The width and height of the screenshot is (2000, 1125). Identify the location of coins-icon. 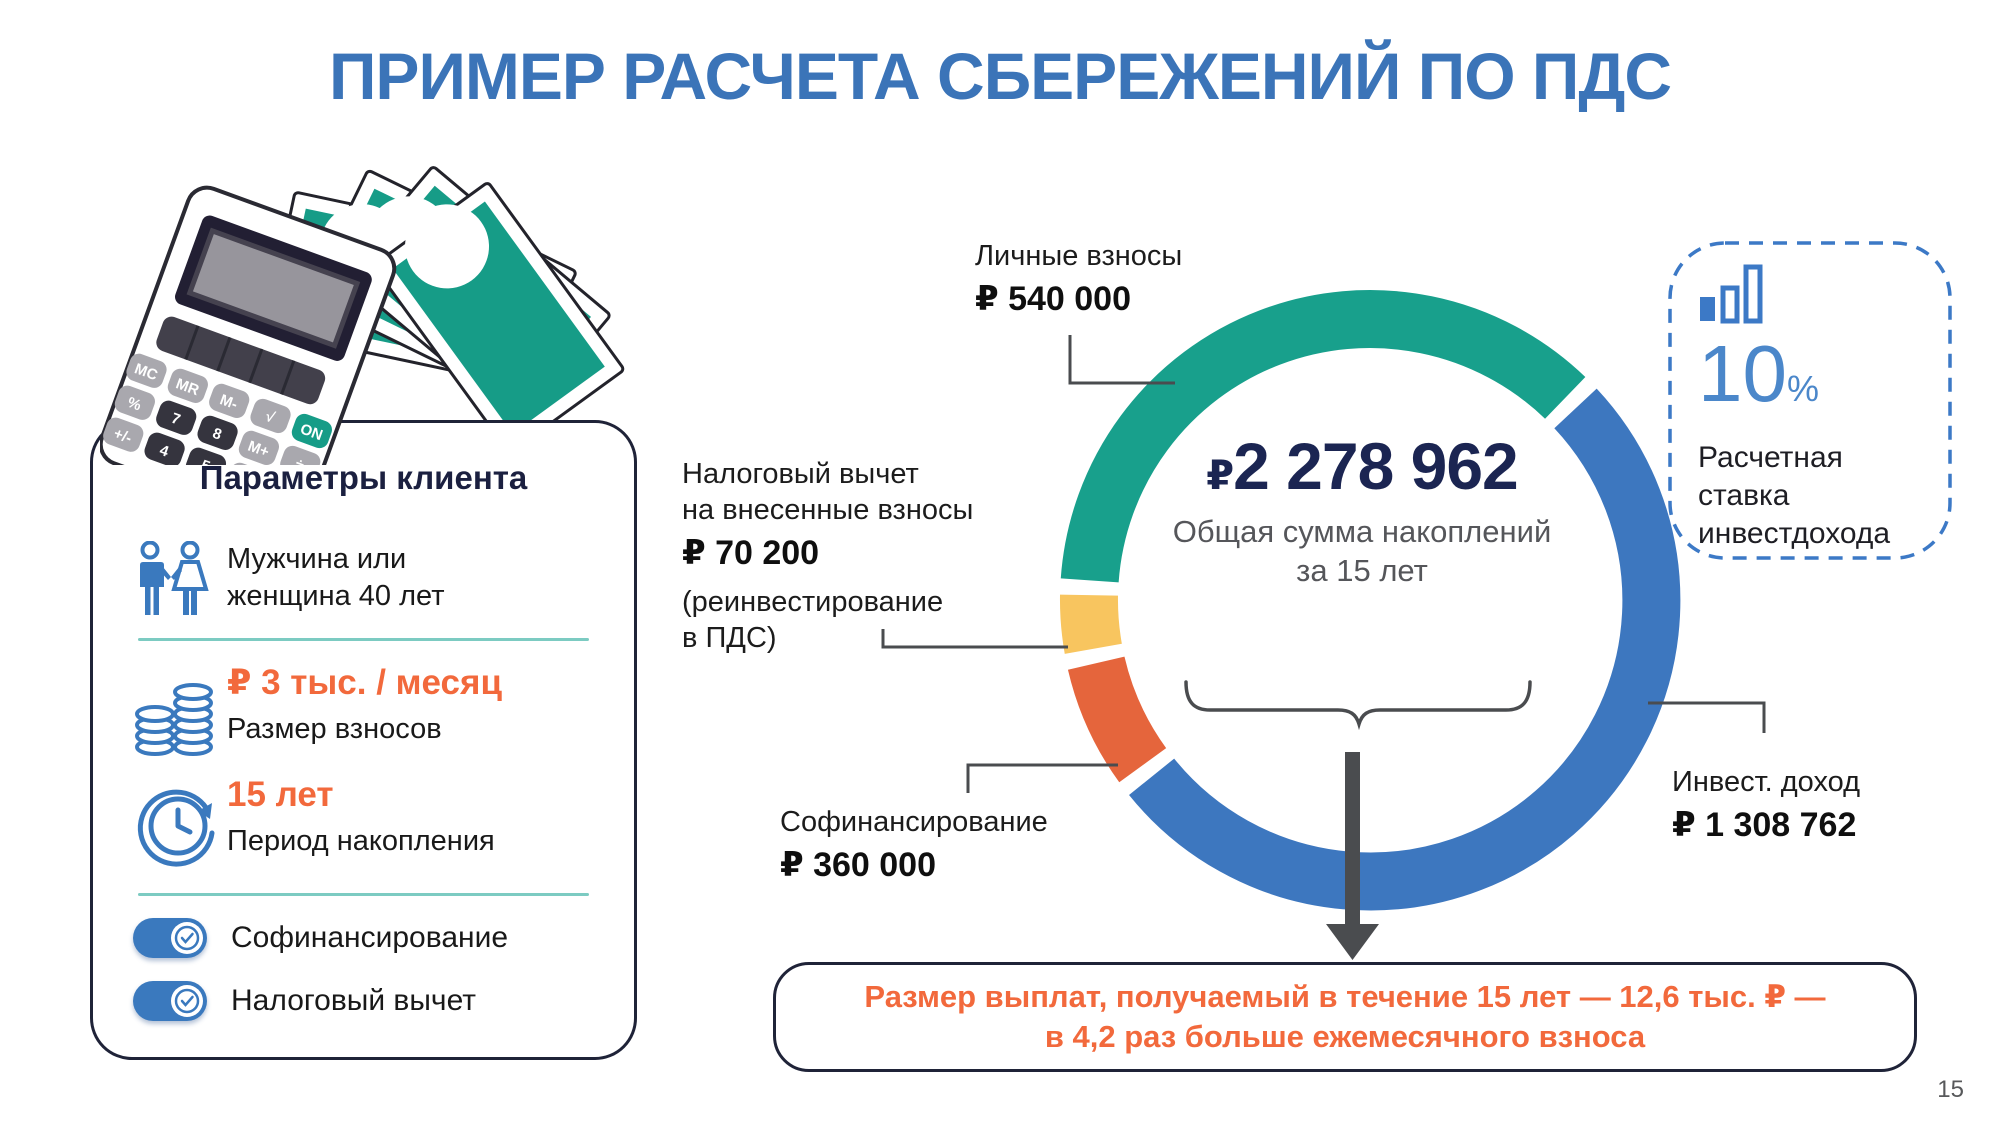
(175, 719).